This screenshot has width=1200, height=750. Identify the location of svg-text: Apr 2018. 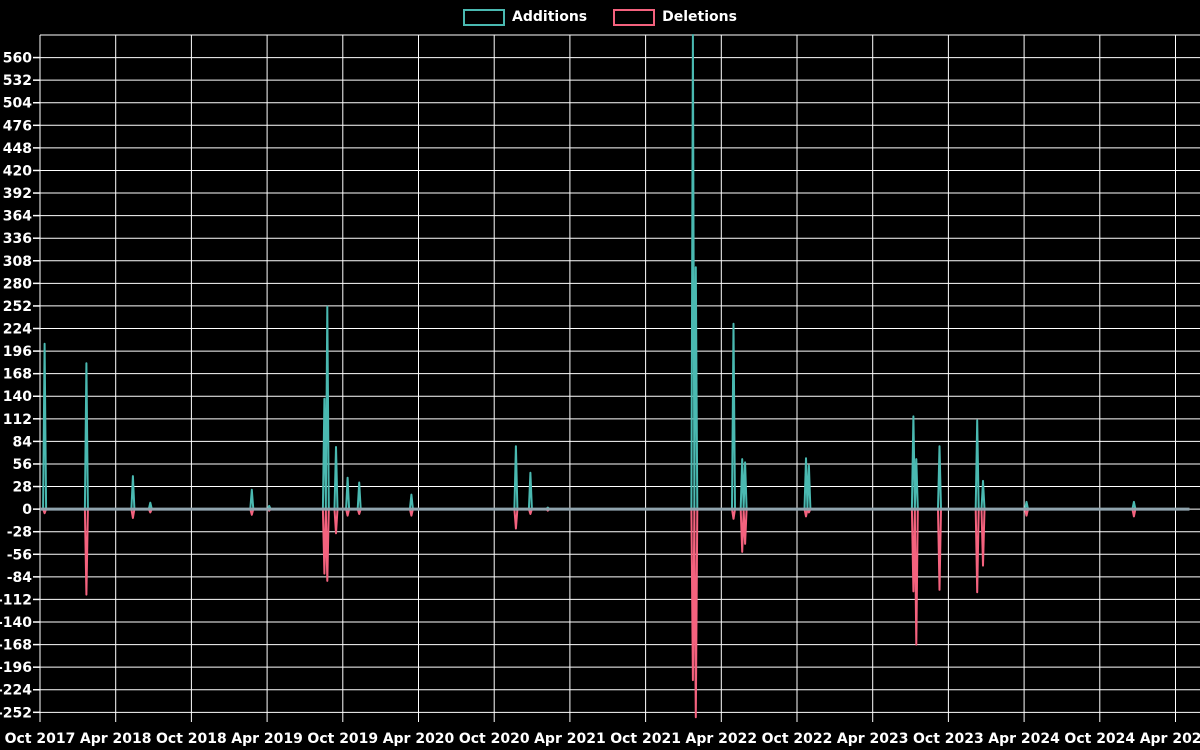
(116, 739).